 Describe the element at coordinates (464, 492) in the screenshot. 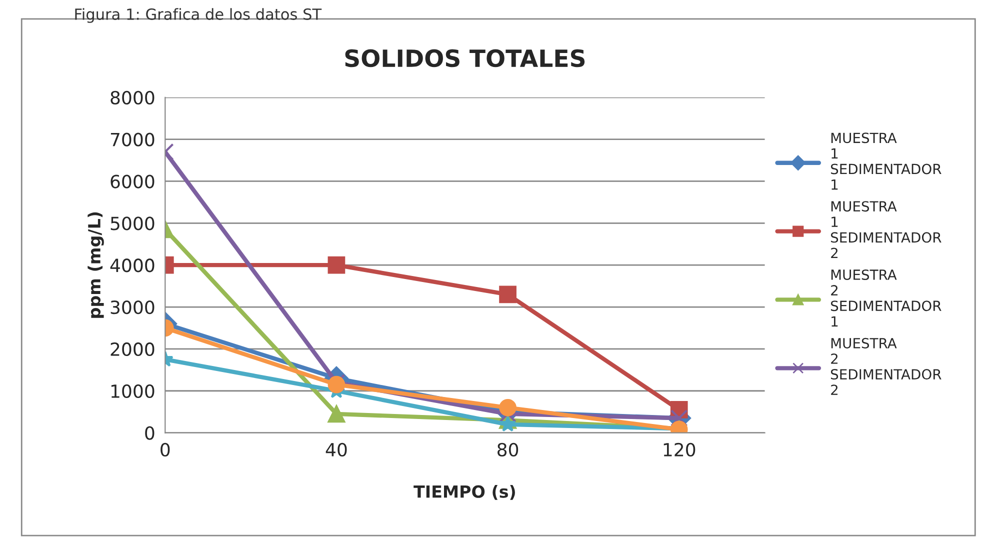

I see `x-axis-title: TIEMPO (s)` at that location.